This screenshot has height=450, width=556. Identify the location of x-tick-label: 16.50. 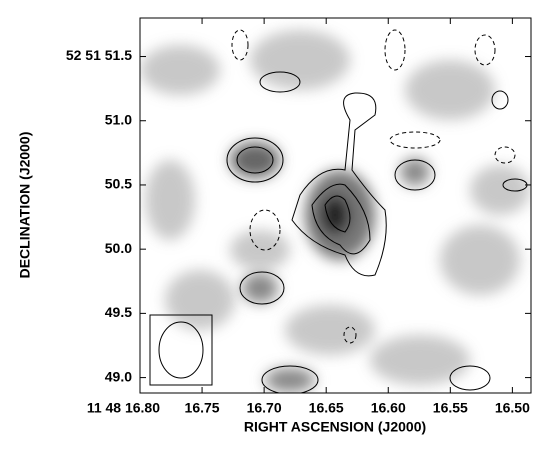
(512, 408).